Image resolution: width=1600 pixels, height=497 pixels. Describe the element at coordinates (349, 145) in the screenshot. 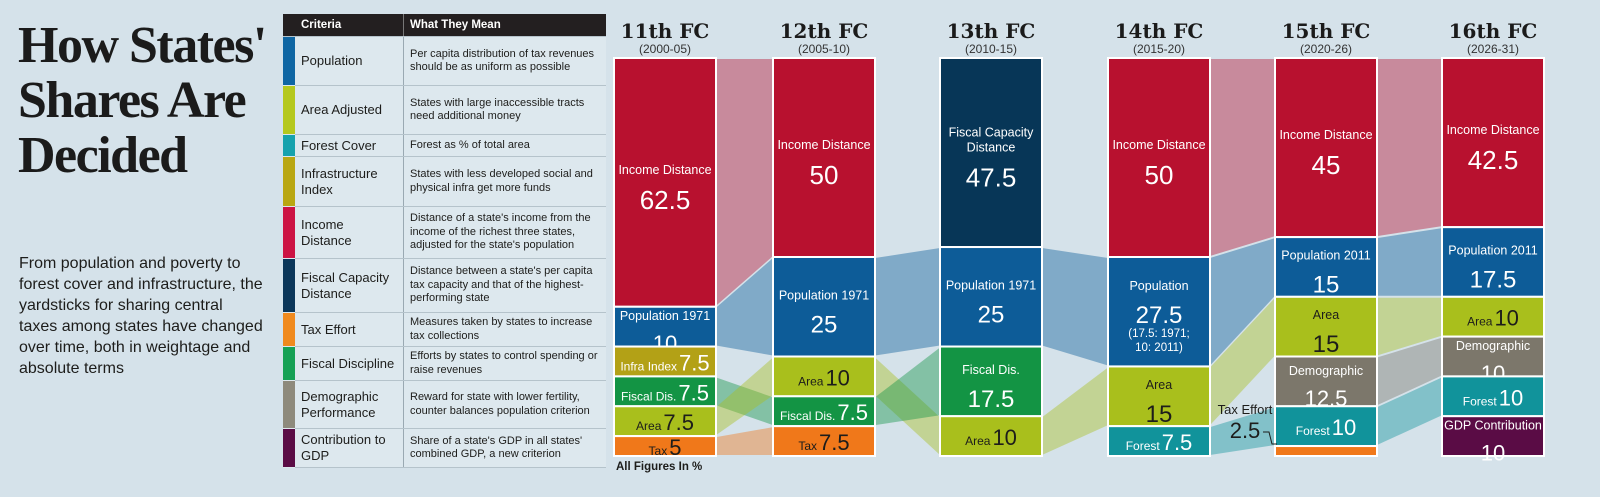

I see `criteria-cell: Forest Cover` at that location.